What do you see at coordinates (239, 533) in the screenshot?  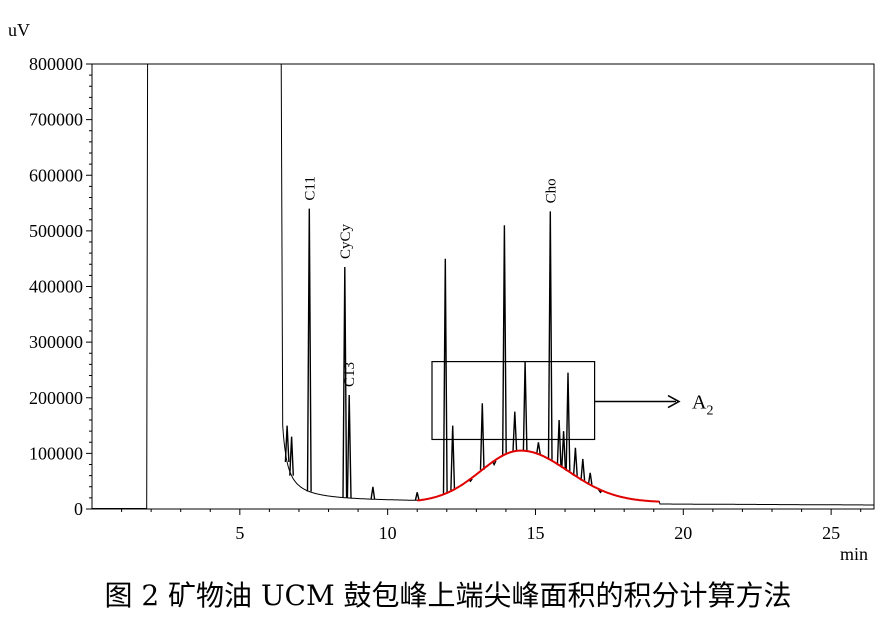 I see `x-tick-label: 5` at bounding box center [239, 533].